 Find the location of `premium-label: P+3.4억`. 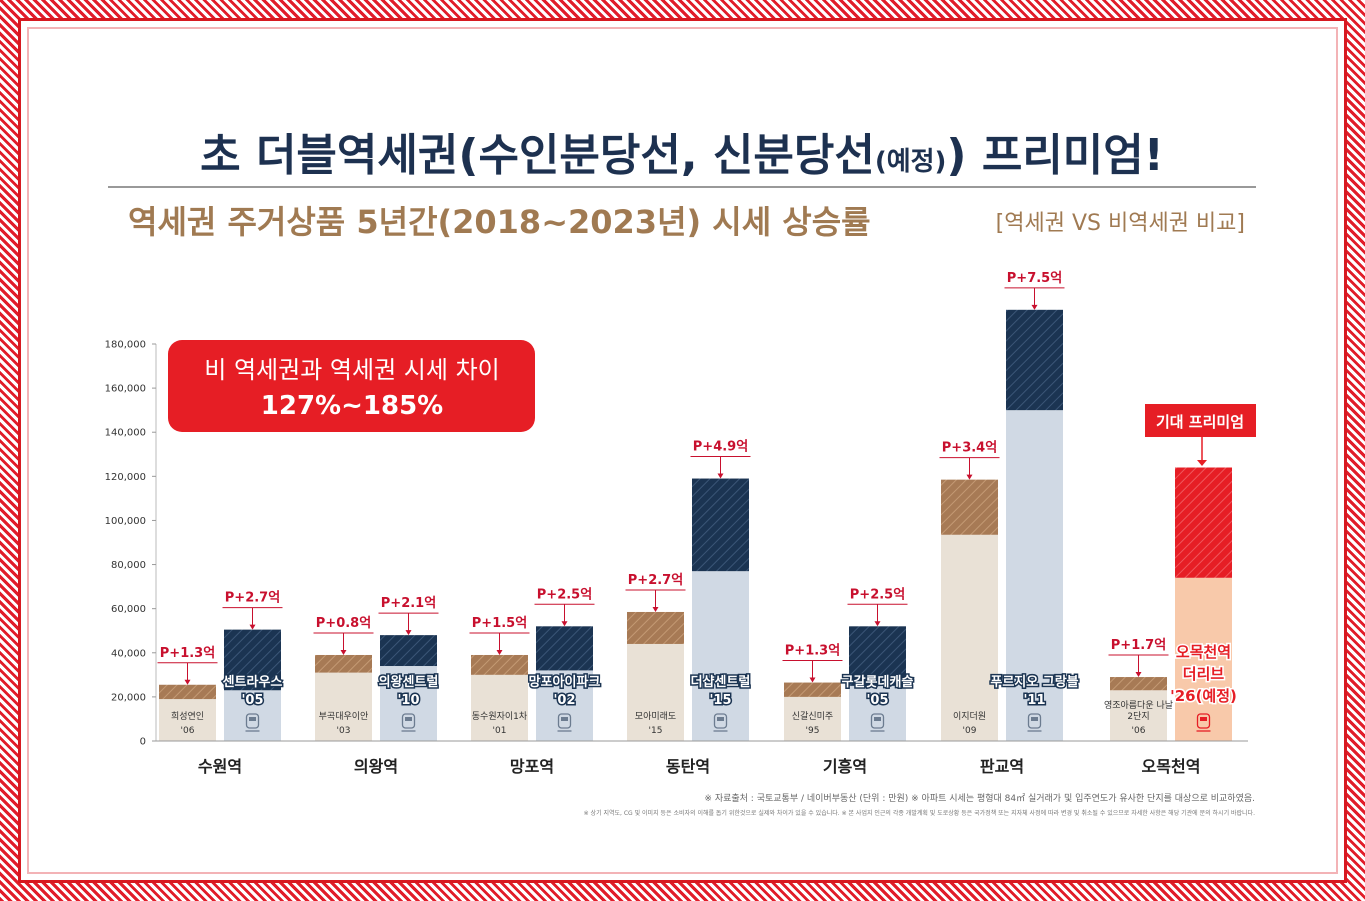

premium-label: P+3.4억 is located at coordinates (969, 448).